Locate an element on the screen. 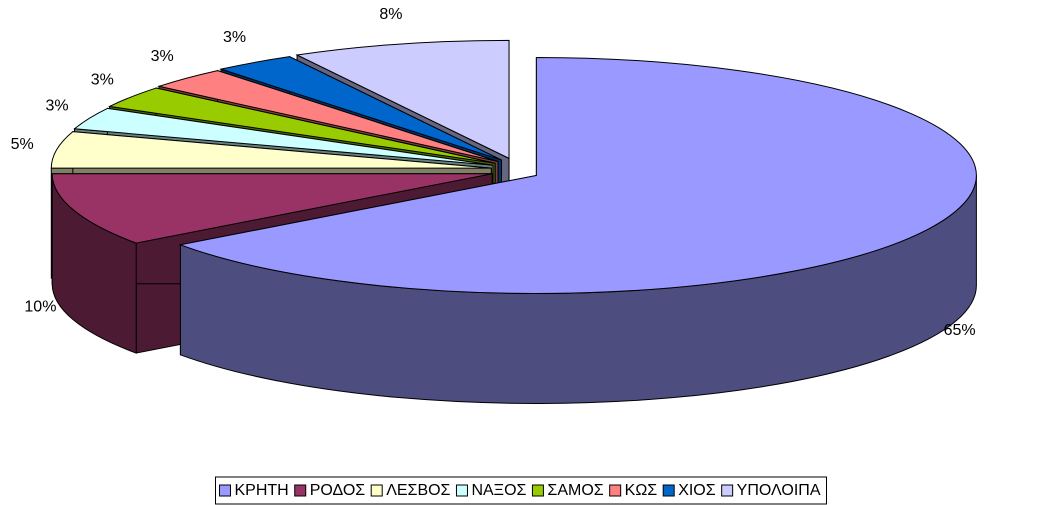 The image size is (1047, 505). legend-label: ΚΩΣ is located at coordinates (641, 490).